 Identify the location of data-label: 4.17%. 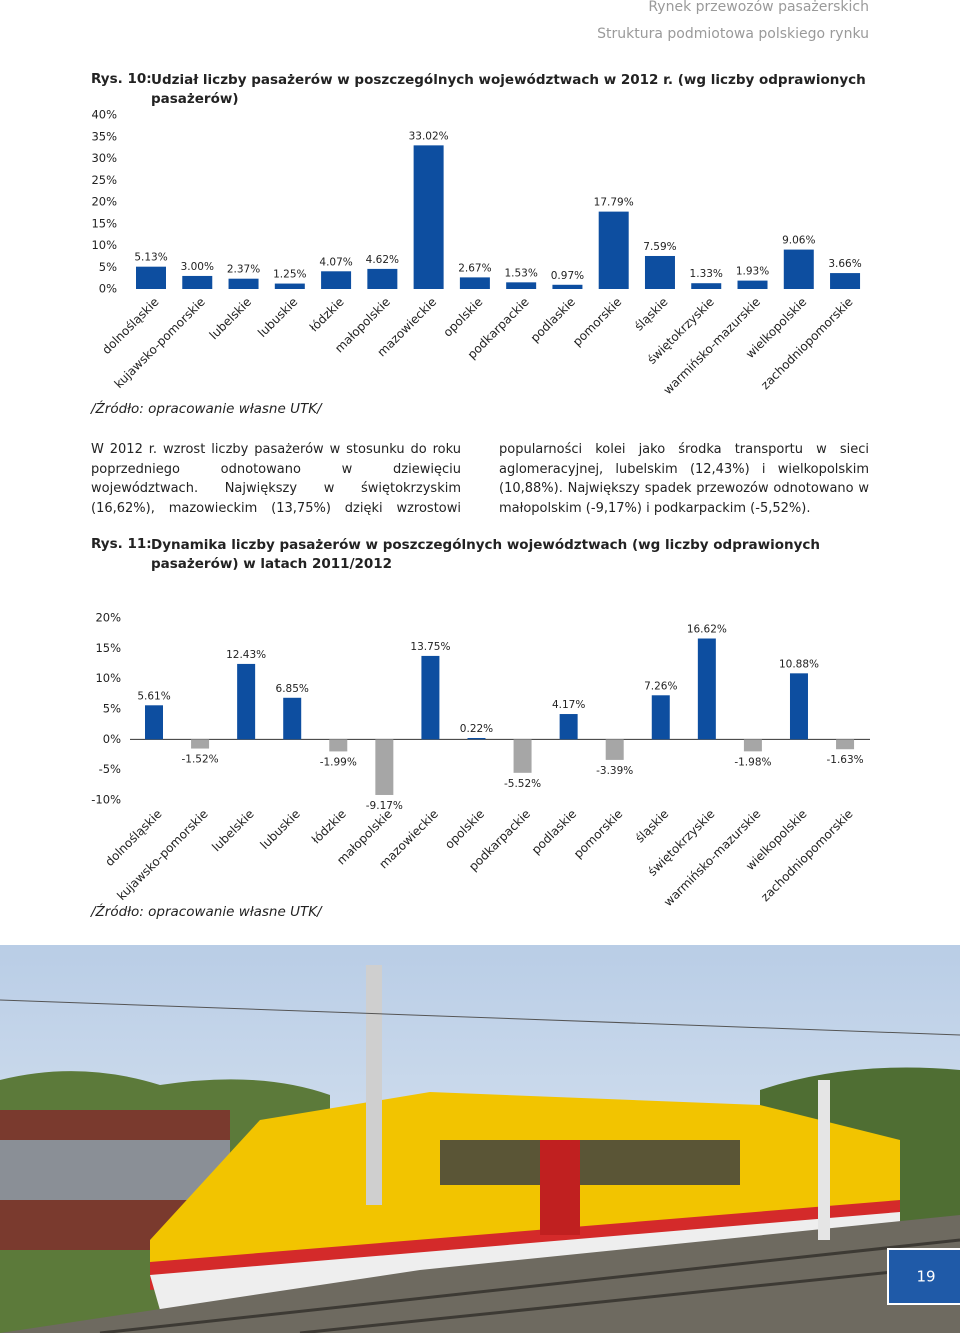
(568, 705).